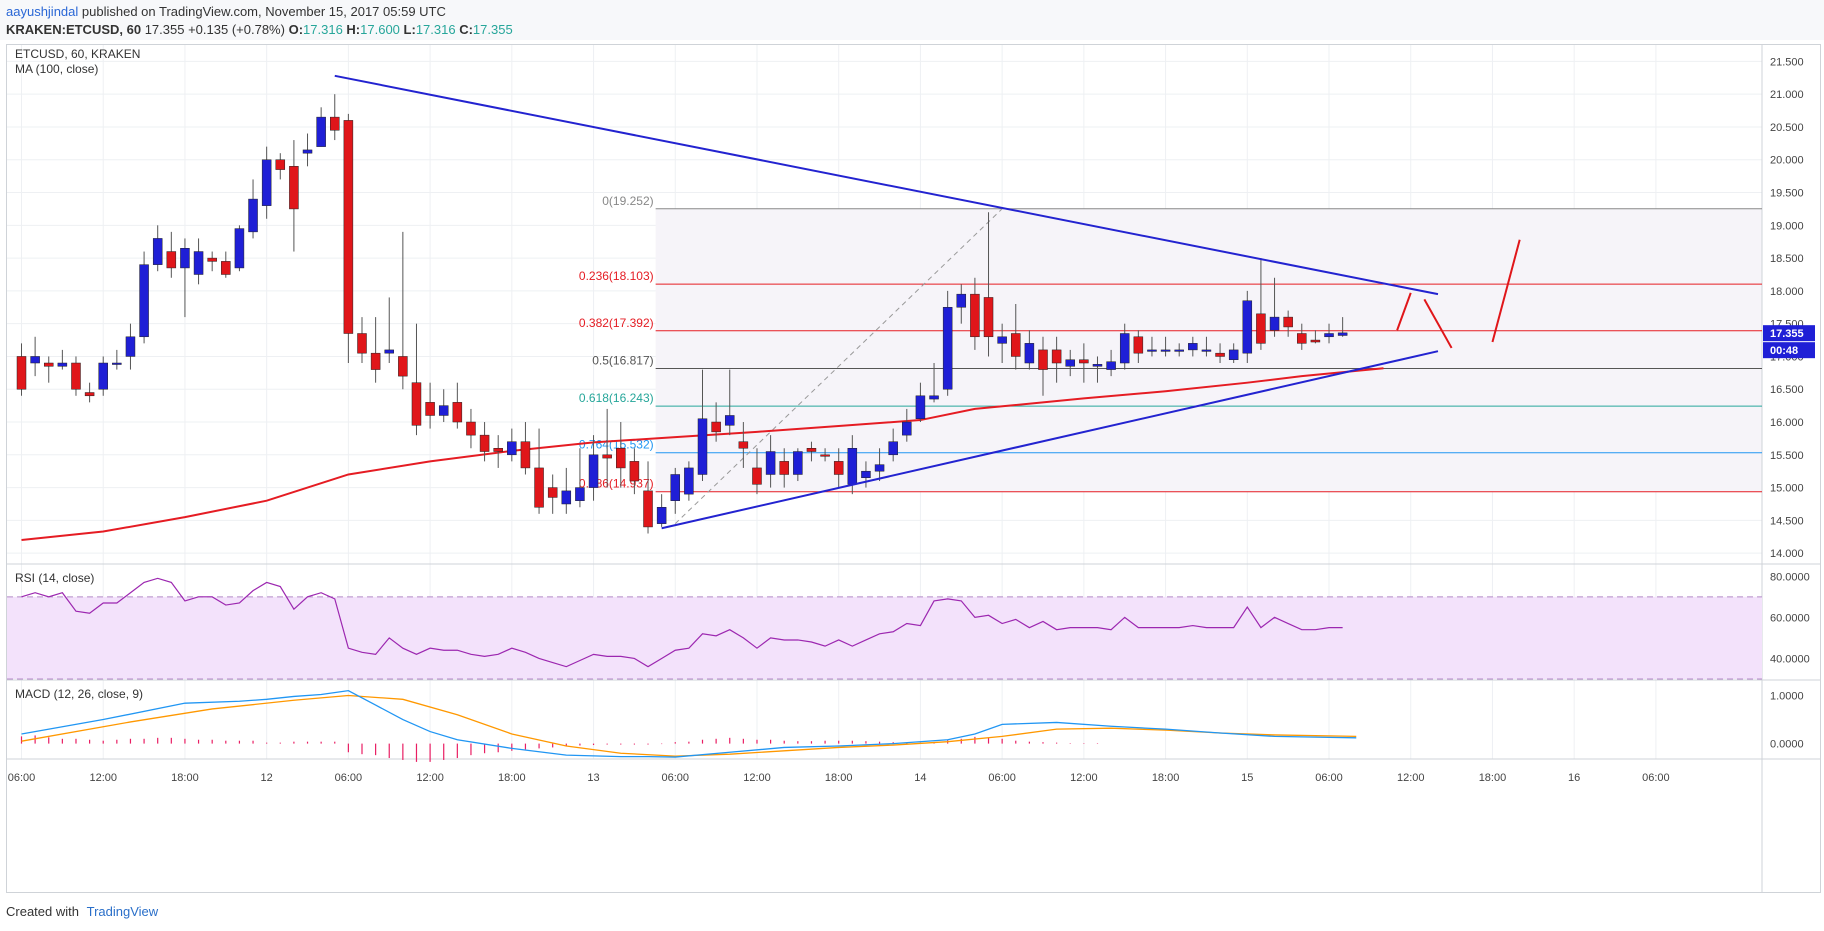 Image resolution: width=1824 pixels, height=931 pixels. What do you see at coordinates (1247, 778) in the screenshot?
I see `time-axis-tick: 15` at bounding box center [1247, 778].